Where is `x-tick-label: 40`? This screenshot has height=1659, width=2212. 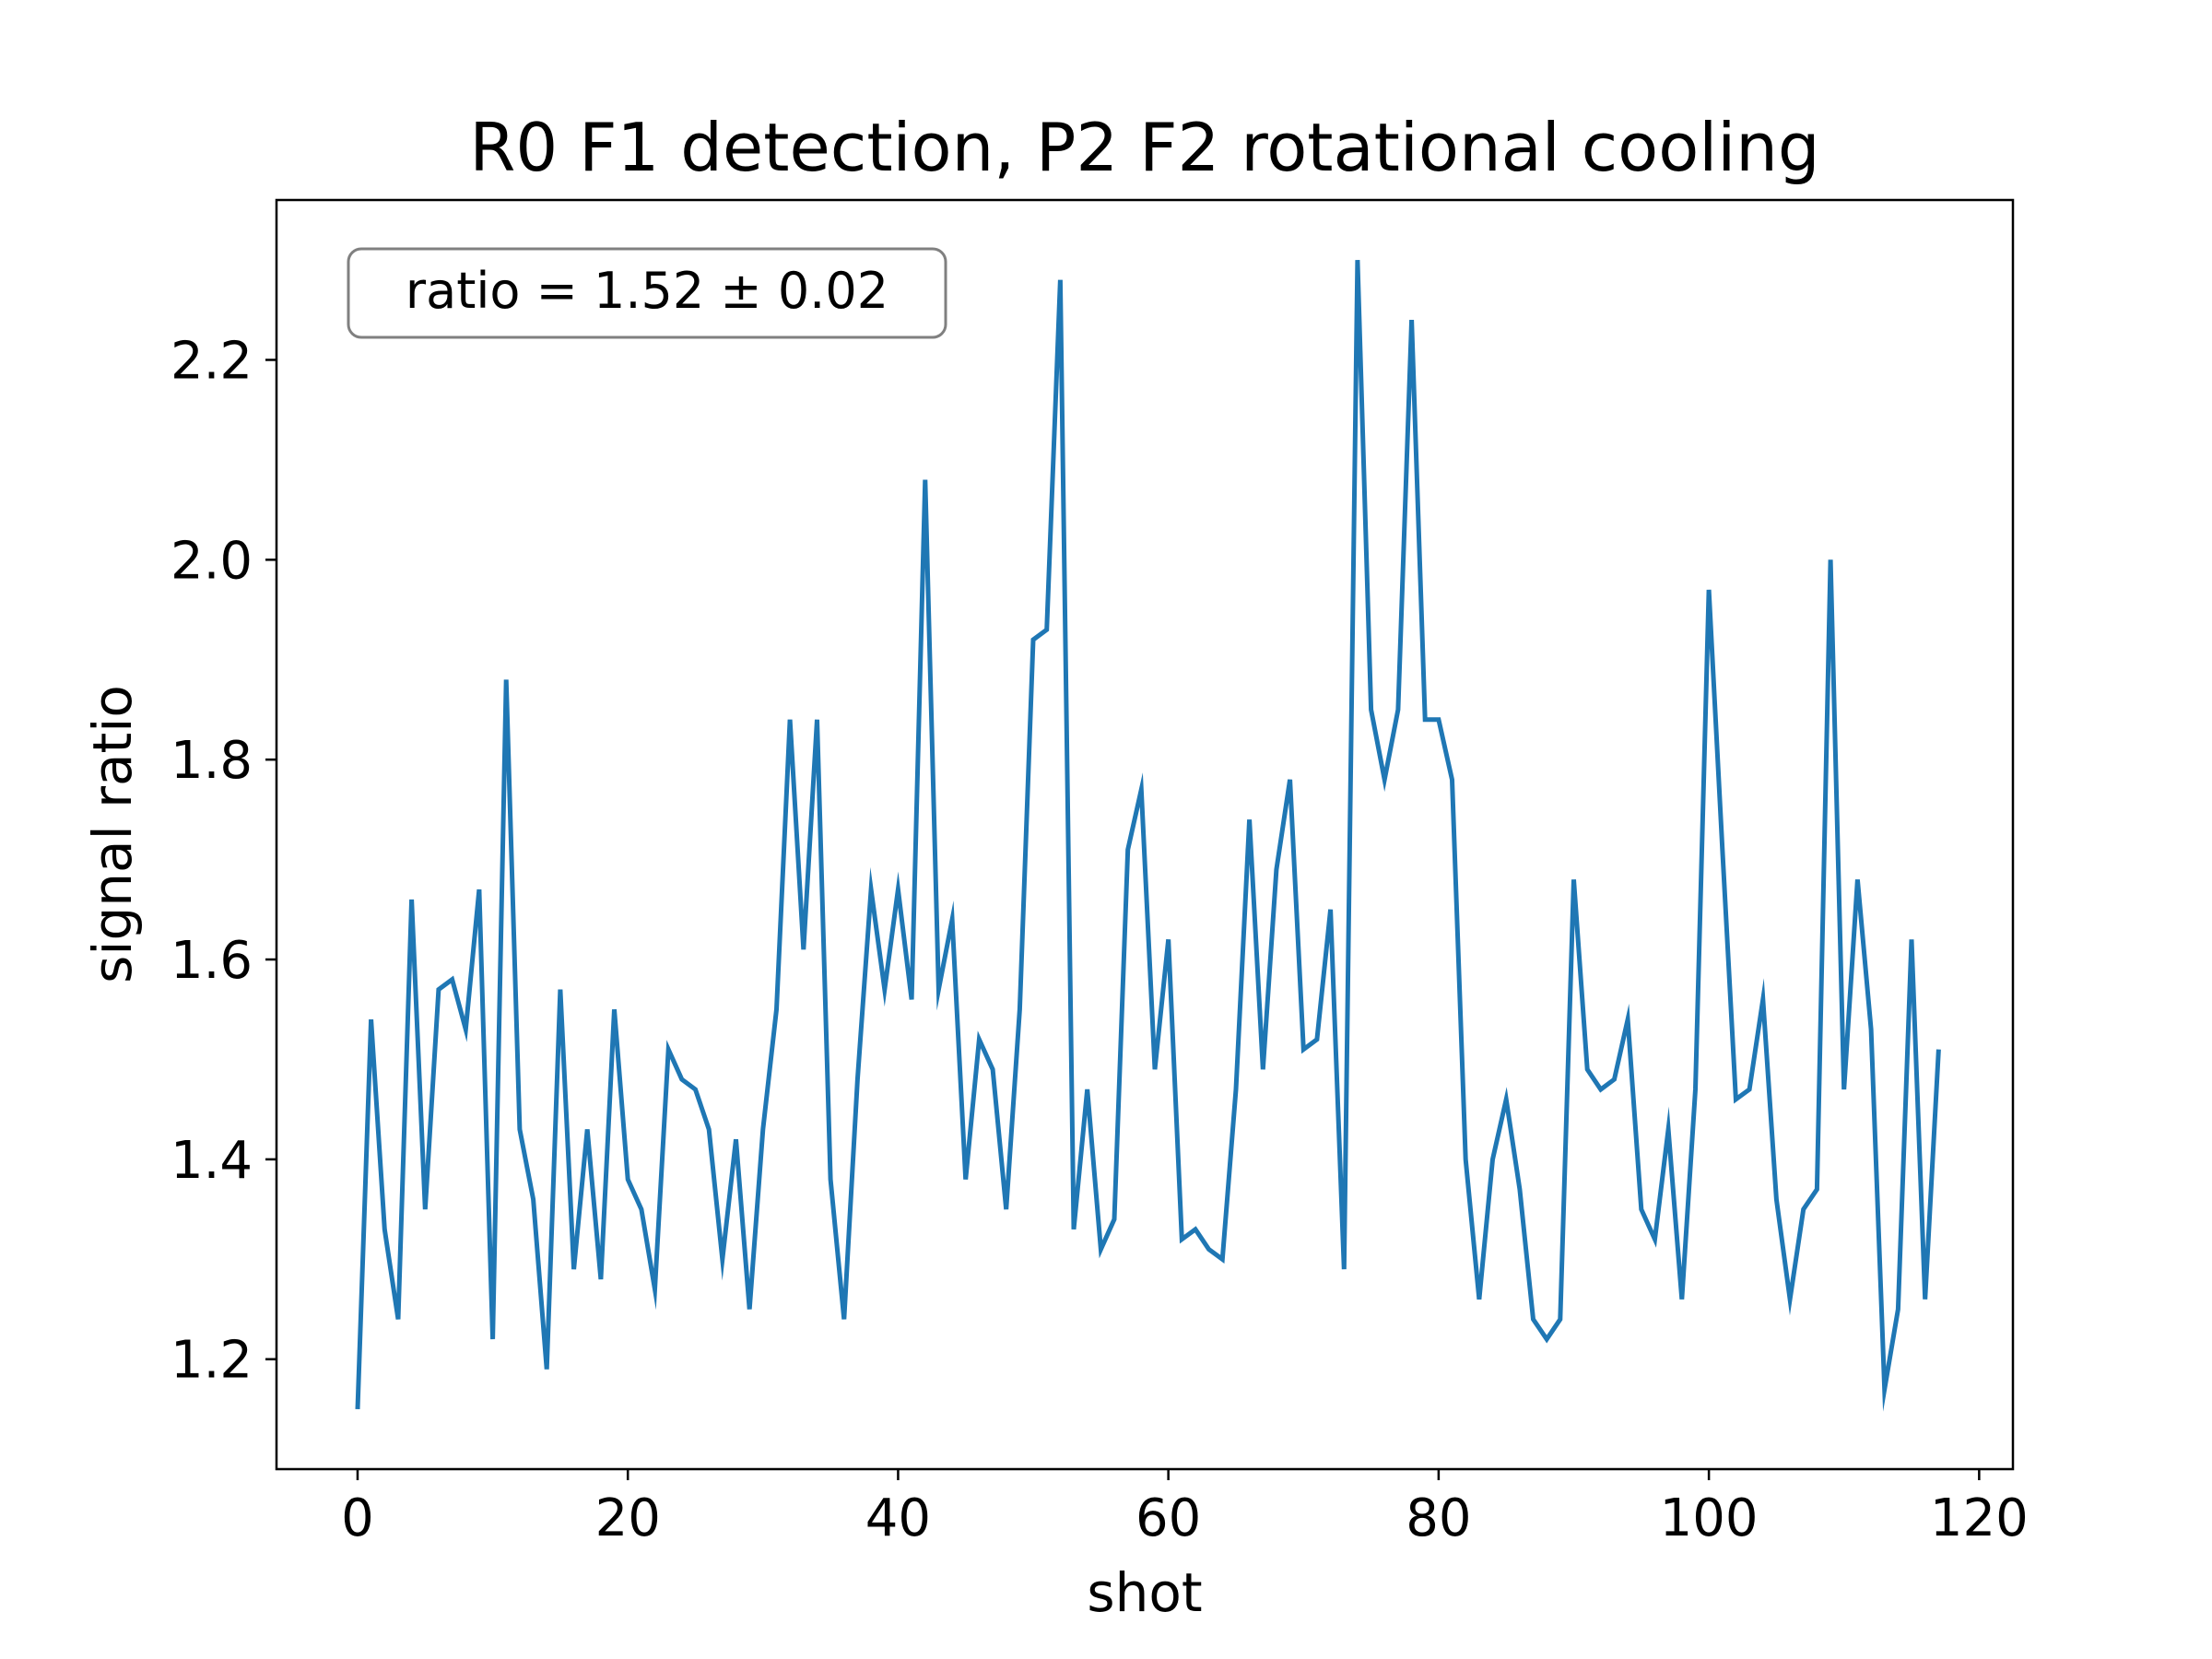
x-tick-label: 40 is located at coordinates (898, 1518).